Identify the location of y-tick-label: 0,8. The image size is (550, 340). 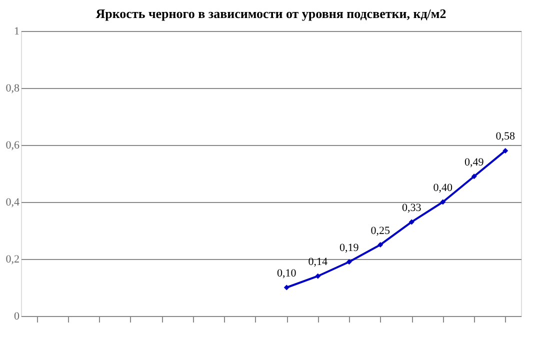
(13, 88).